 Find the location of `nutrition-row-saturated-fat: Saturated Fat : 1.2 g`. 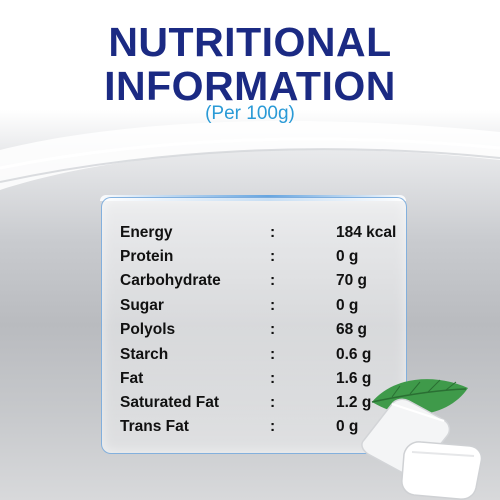

nutrition-row-saturated-fat: Saturated Fat : 1.2 g is located at coordinates (254, 406).